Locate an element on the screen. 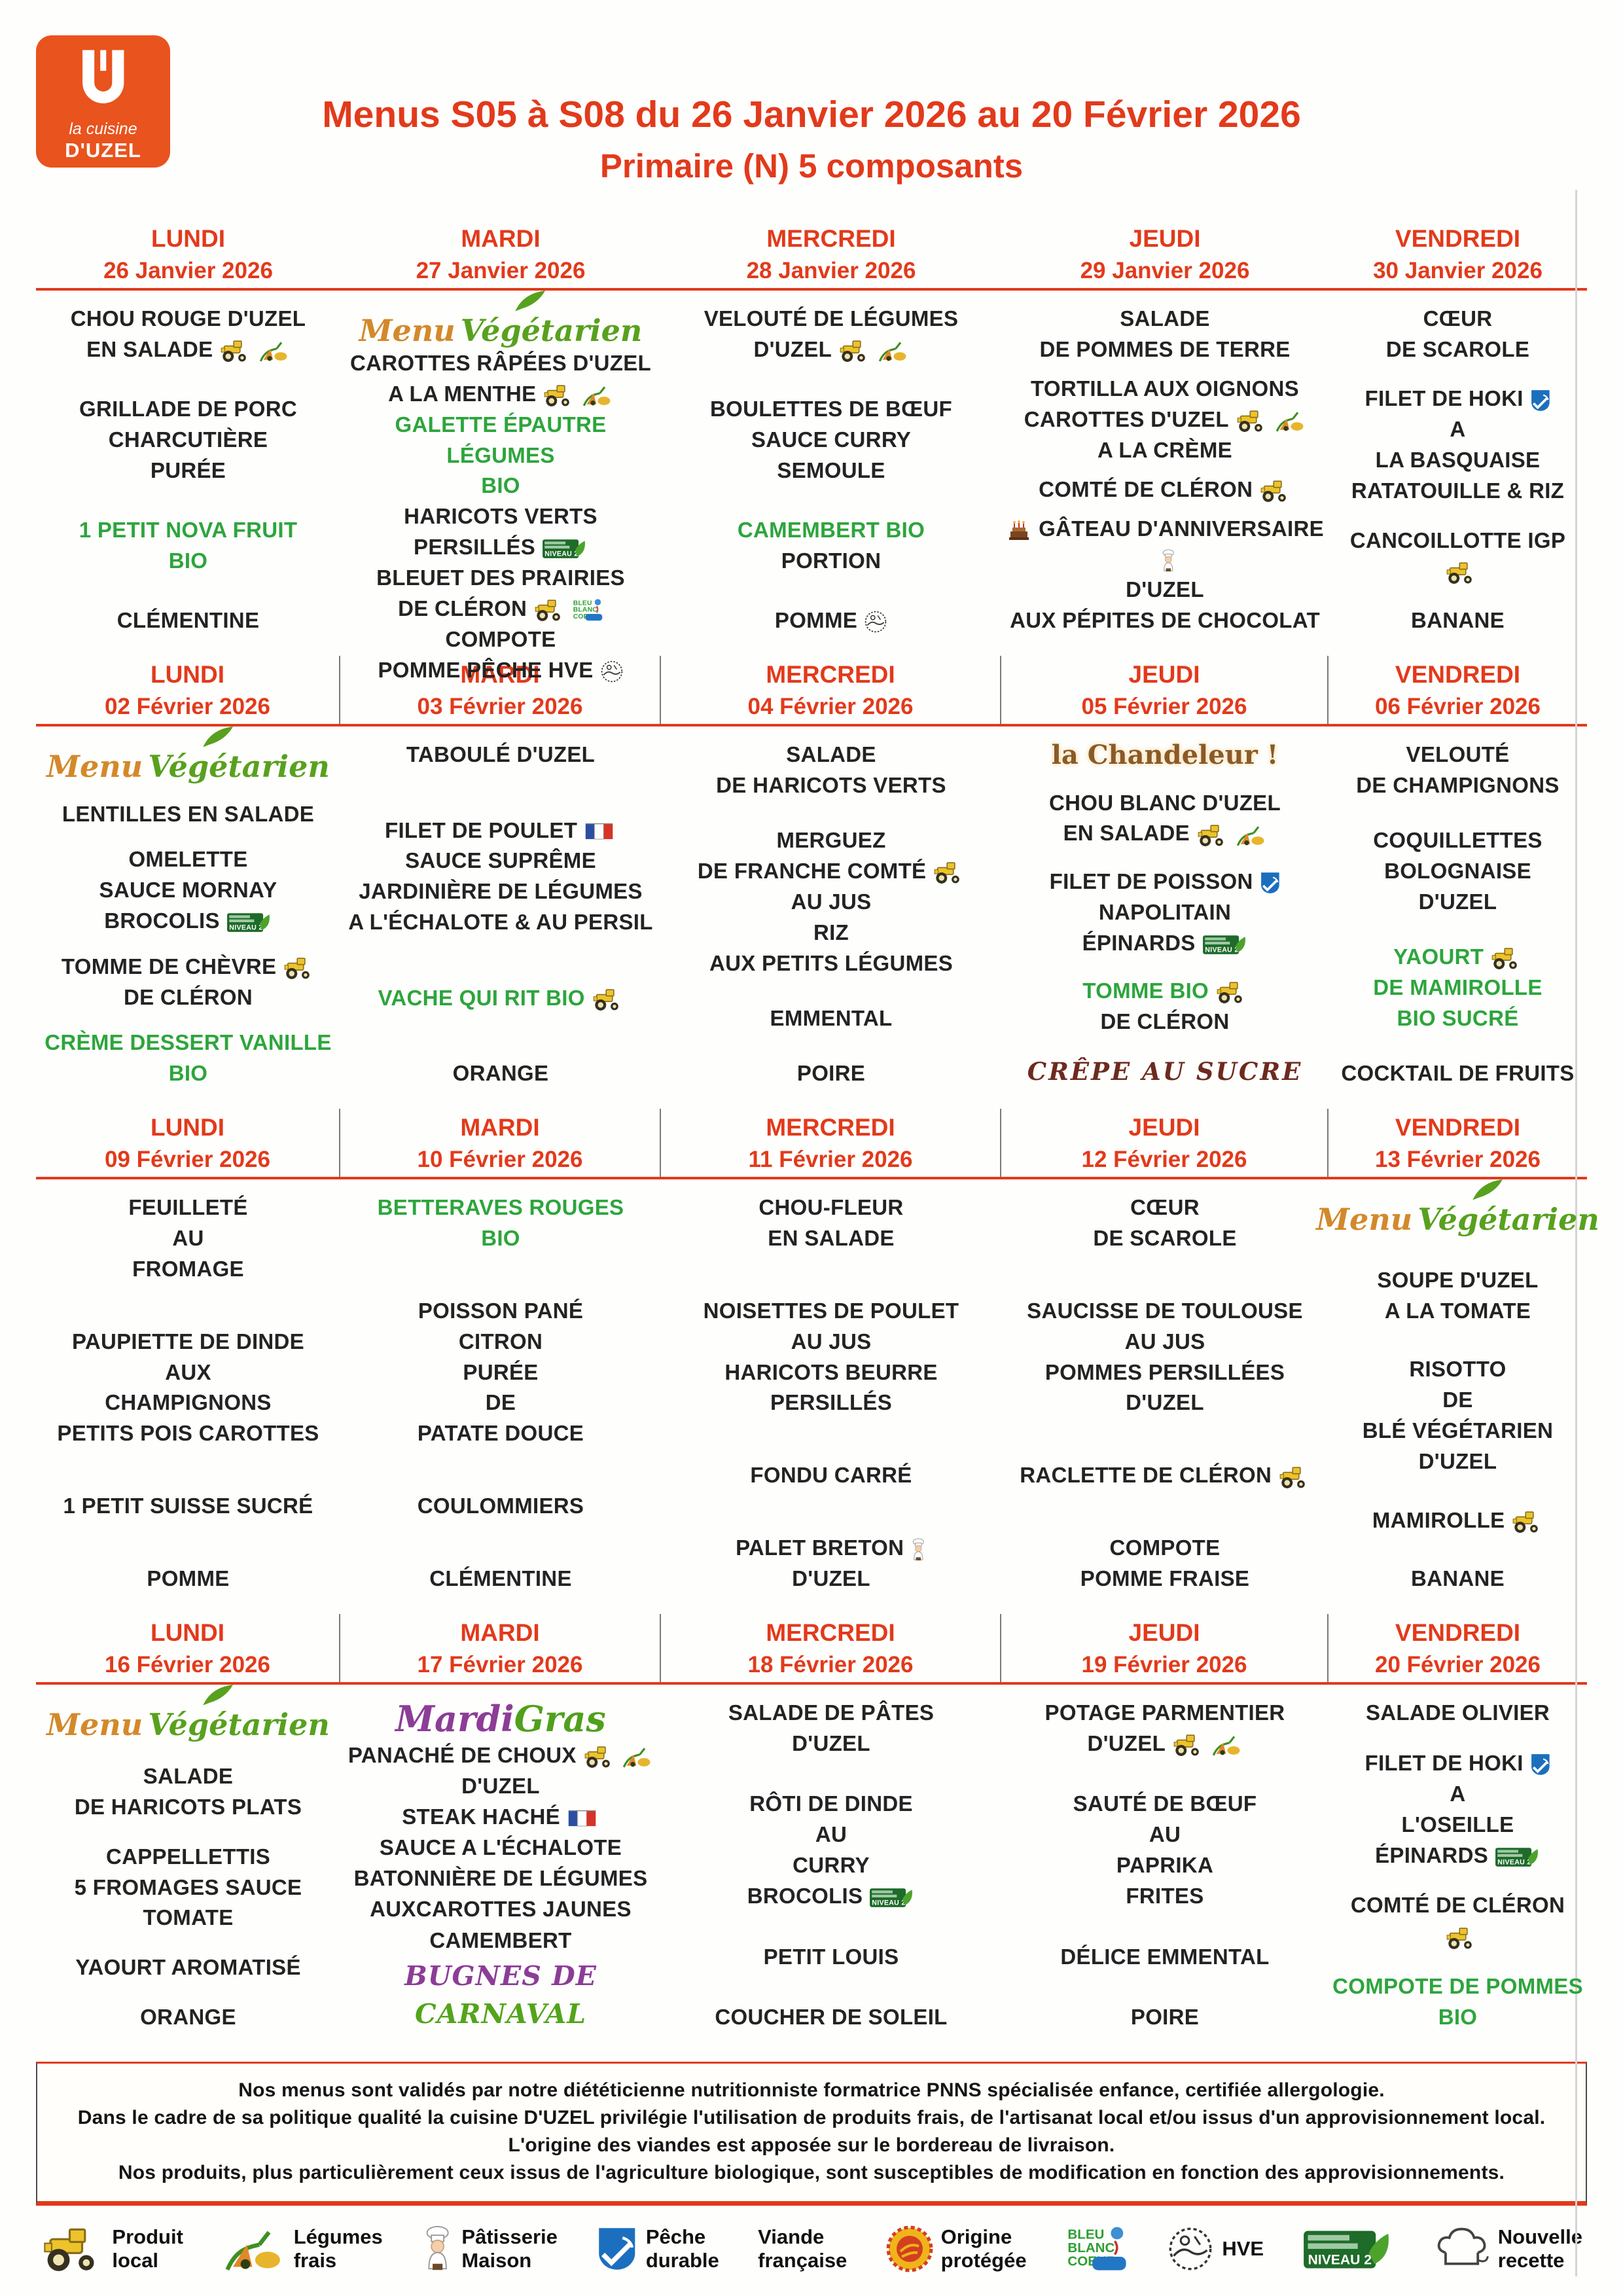 The width and height of the screenshot is (1623, 2296). menu-item: GRILLADE DE PORC CHARCUTIÈRE PURÉE is located at coordinates (188, 440).